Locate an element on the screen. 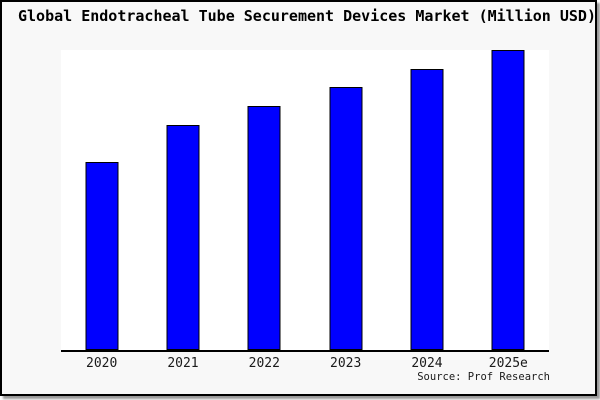 The width and height of the screenshot is (600, 400). bar-slot-2025e: 2025e is located at coordinates (508, 210).